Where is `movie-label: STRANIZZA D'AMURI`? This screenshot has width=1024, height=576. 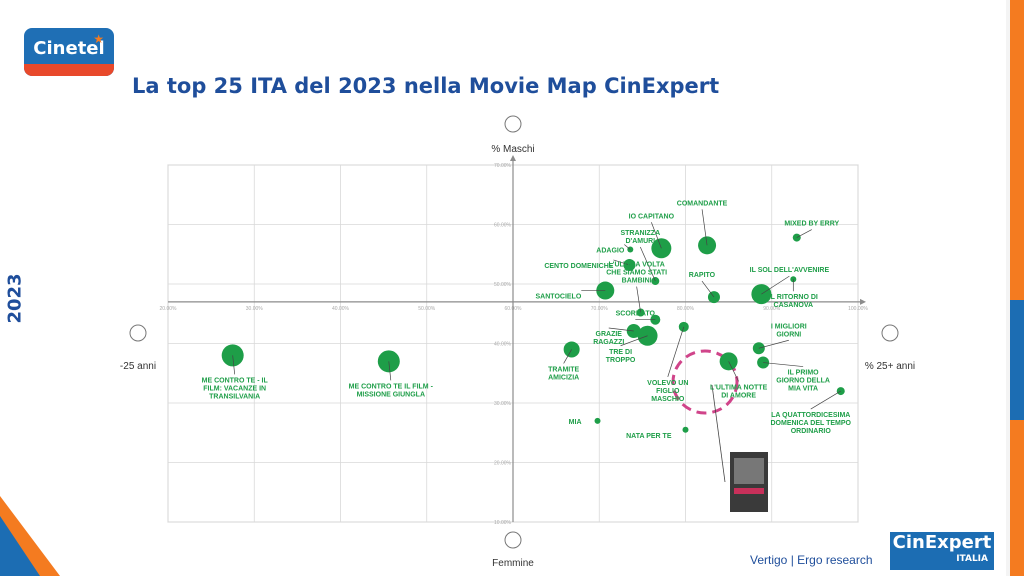 movie-label: STRANIZZA D'AMURI is located at coordinates (640, 237).